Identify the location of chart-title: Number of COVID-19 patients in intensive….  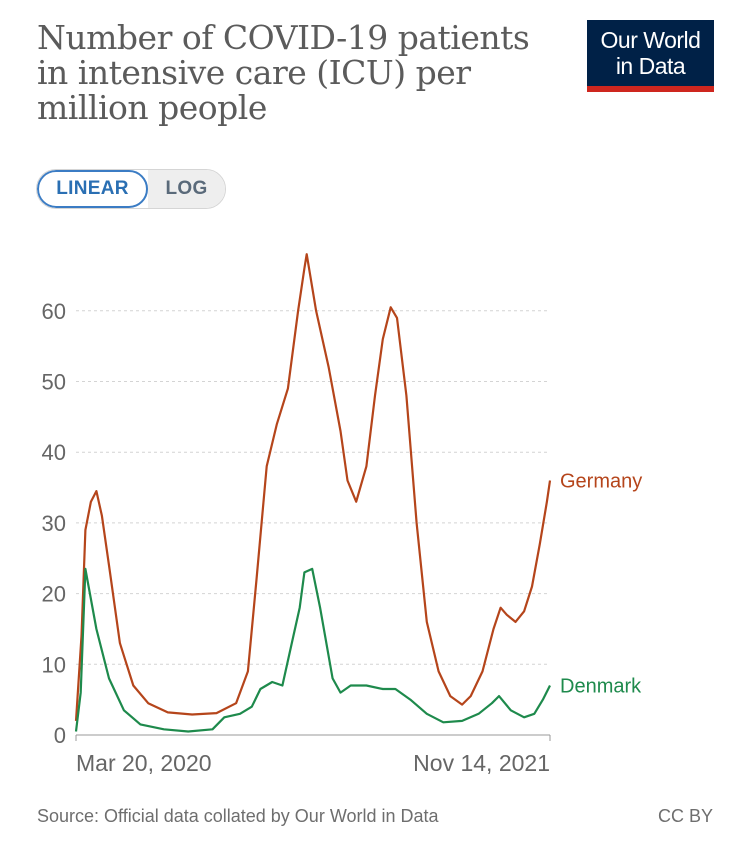
(283, 72).